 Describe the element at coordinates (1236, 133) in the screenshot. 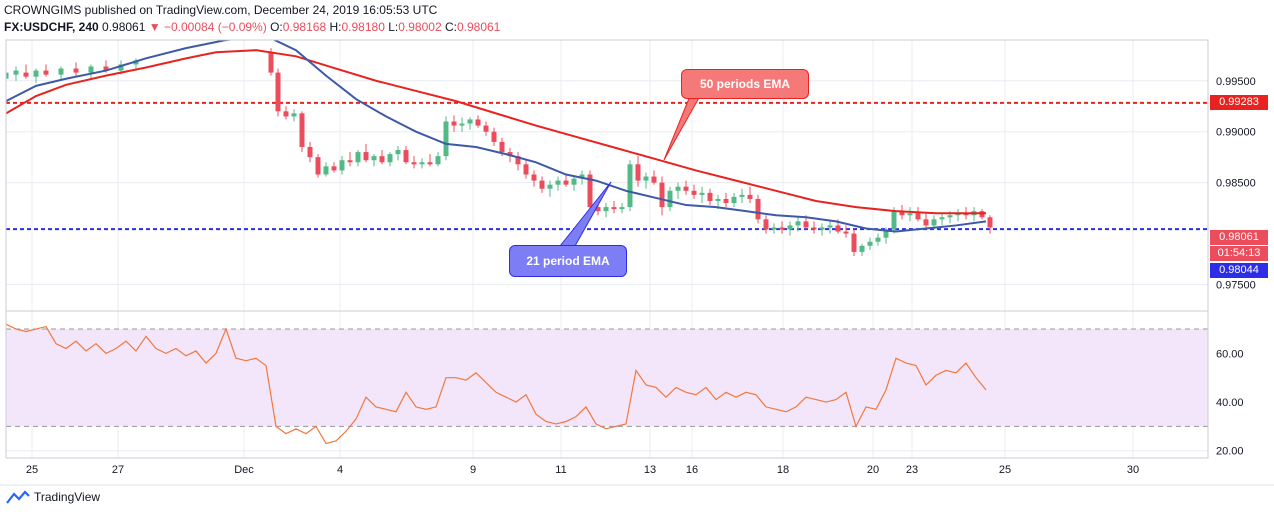

I see `price-tick-label: 0.99000` at that location.